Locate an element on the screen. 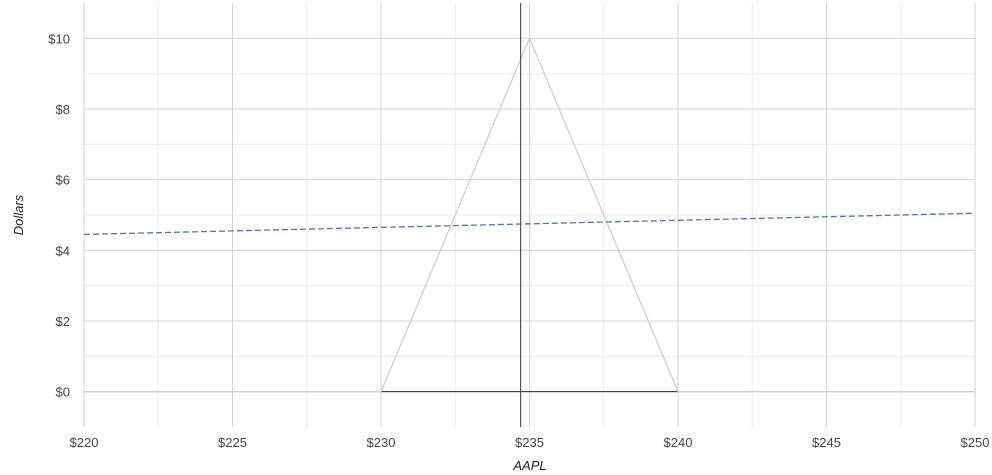  x-tick-label: $245 is located at coordinates (826, 442).